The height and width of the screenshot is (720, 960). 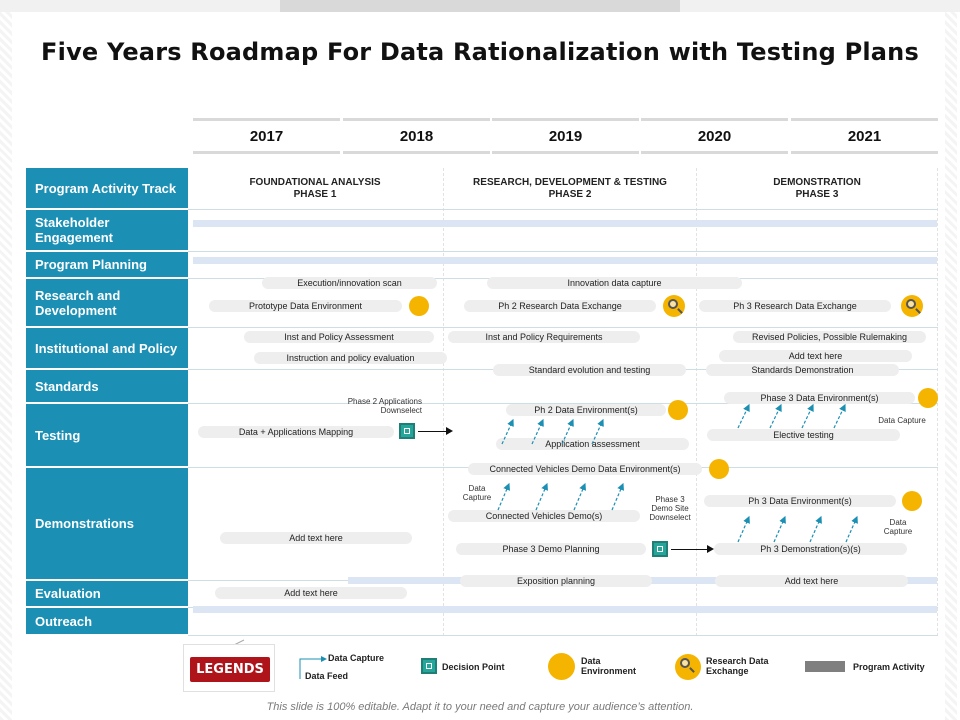 I want to click on activity-ph2-data-env: Ph 2 Data Environment(s), so click(x=586, y=410).